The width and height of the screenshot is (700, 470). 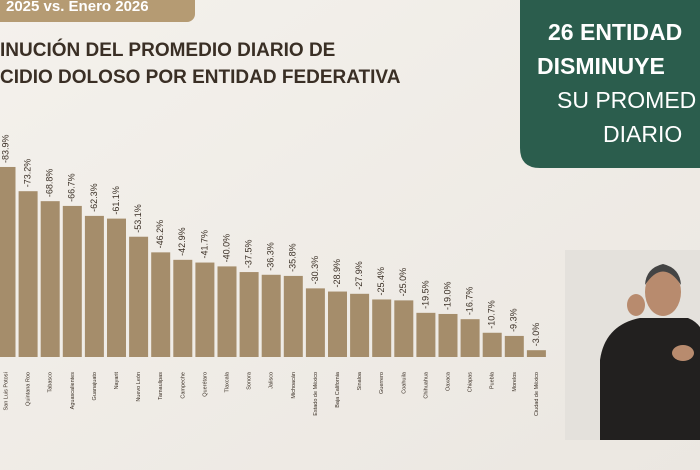 I want to click on category-label: Quintana Roo, so click(x=29, y=389).